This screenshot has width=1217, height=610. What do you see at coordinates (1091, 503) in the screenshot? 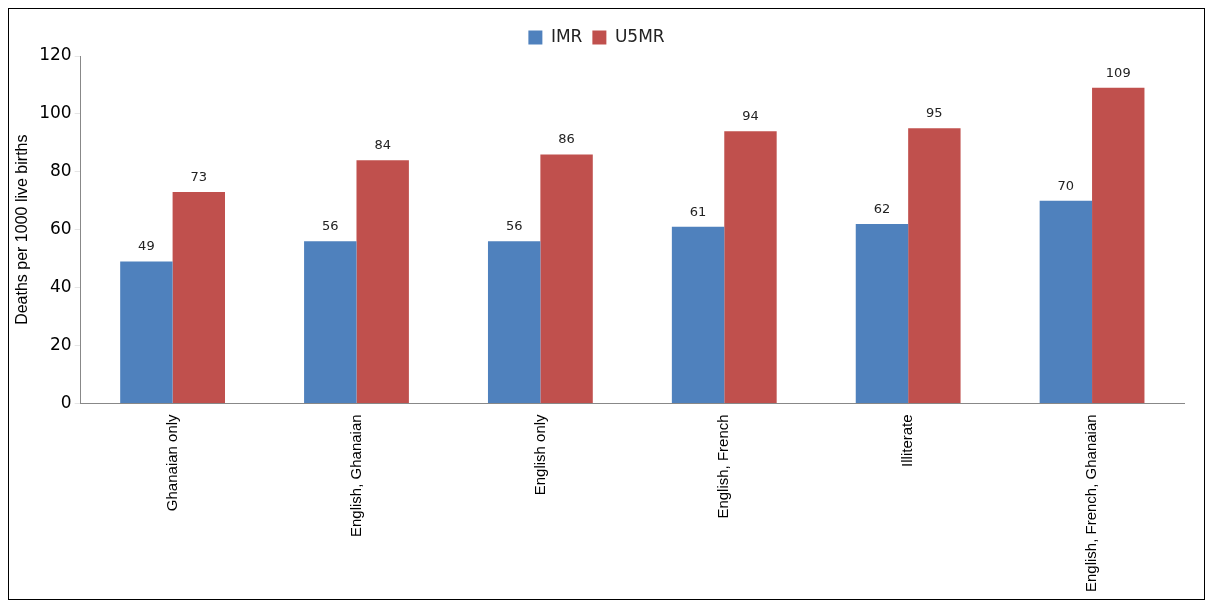
I see `x-tick-label: English, French, Ghanaian` at bounding box center [1091, 503].